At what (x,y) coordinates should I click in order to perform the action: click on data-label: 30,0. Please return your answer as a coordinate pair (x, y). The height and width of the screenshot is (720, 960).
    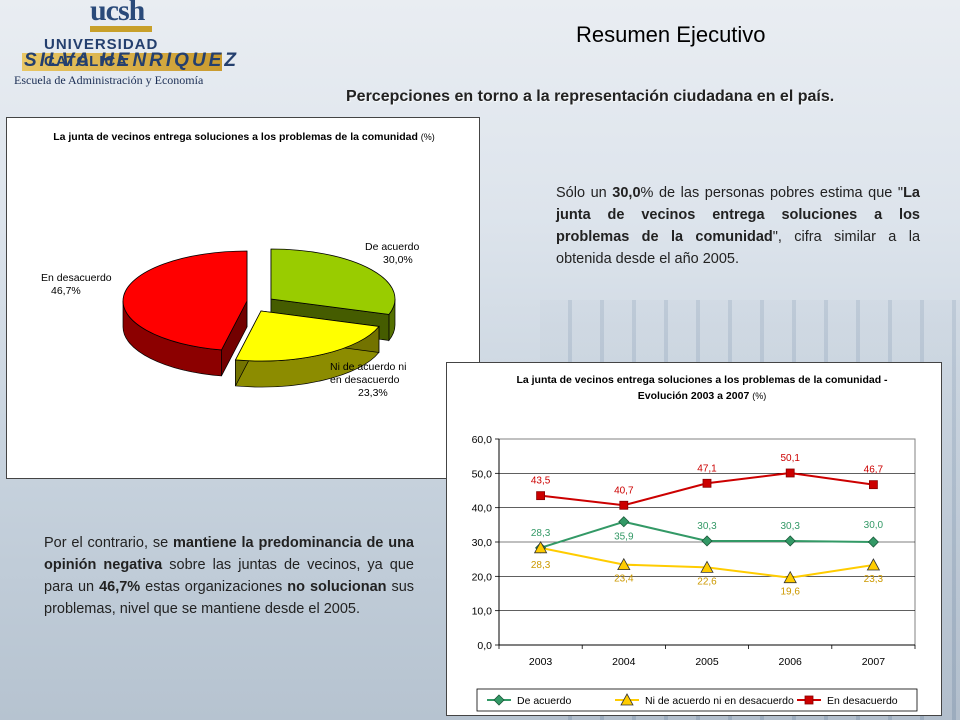
    Looking at the image, I should click on (874, 525).